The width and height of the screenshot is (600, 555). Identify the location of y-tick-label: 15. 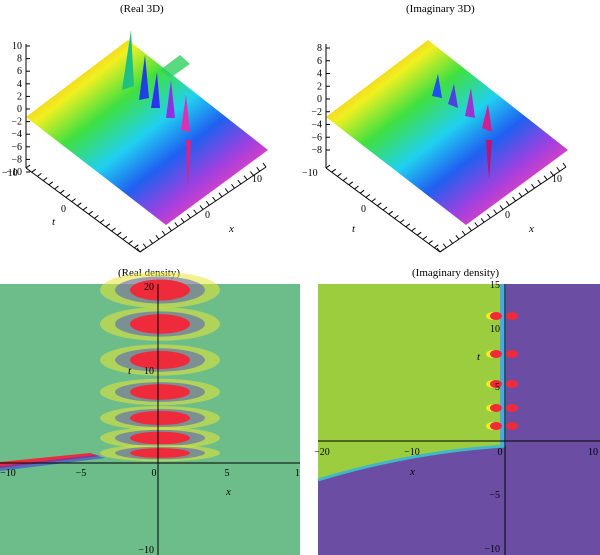
(495, 285).